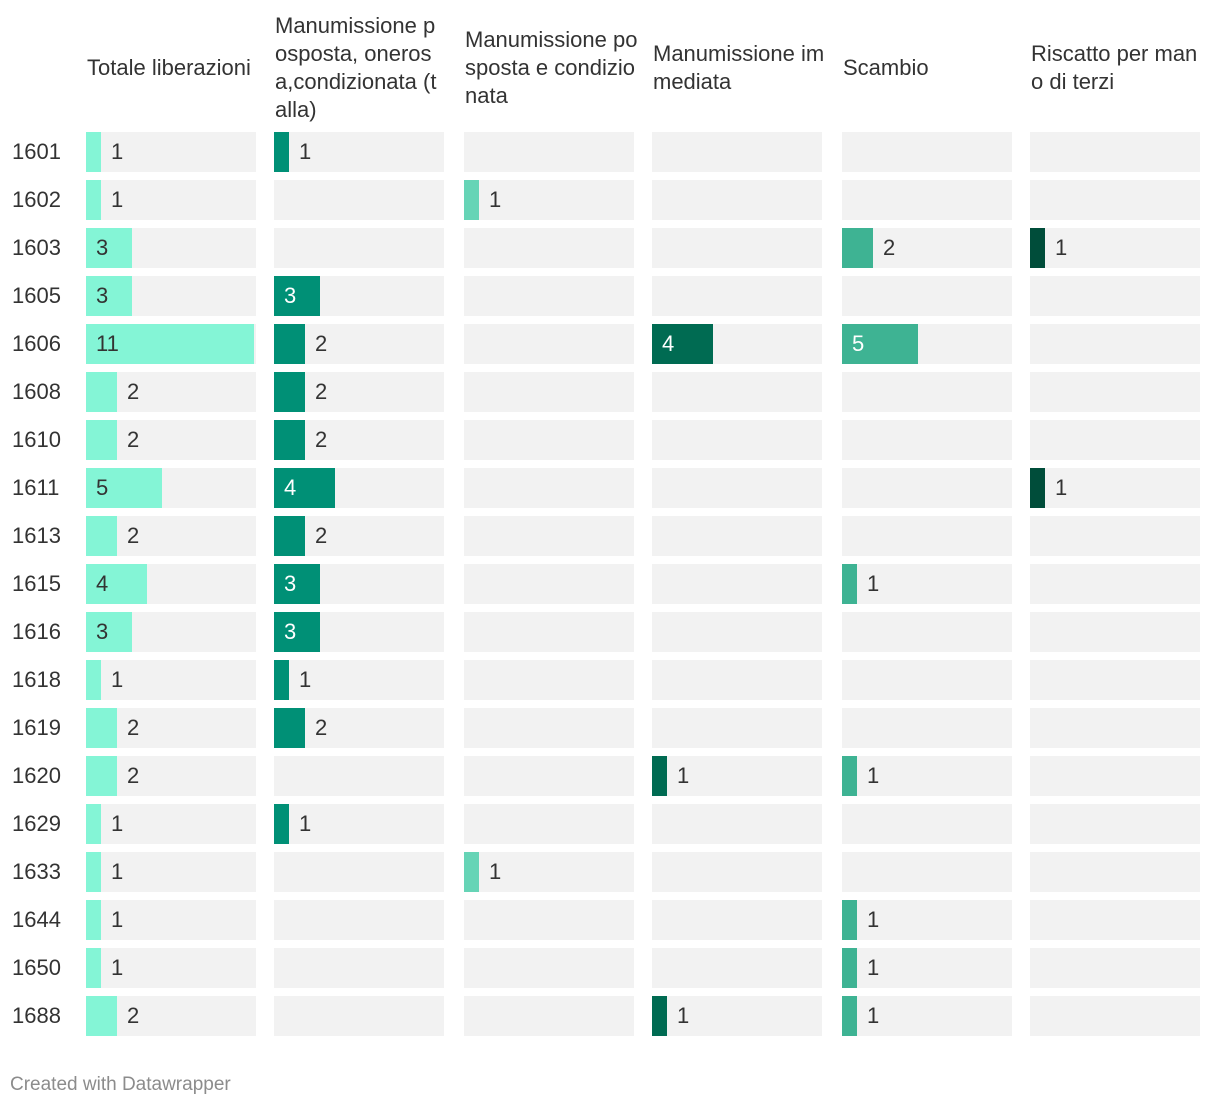 The width and height of the screenshot is (1220, 1112). What do you see at coordinates (102, 295) in the screenshot?
I see `data-label: 3` at bounding box center [102, 295].